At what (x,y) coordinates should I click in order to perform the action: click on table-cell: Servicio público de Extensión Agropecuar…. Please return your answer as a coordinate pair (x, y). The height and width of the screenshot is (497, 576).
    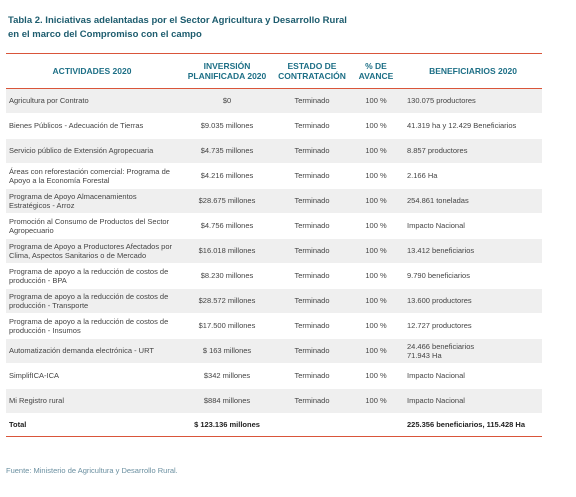
    Looking at the image, I should click on (92, 151).